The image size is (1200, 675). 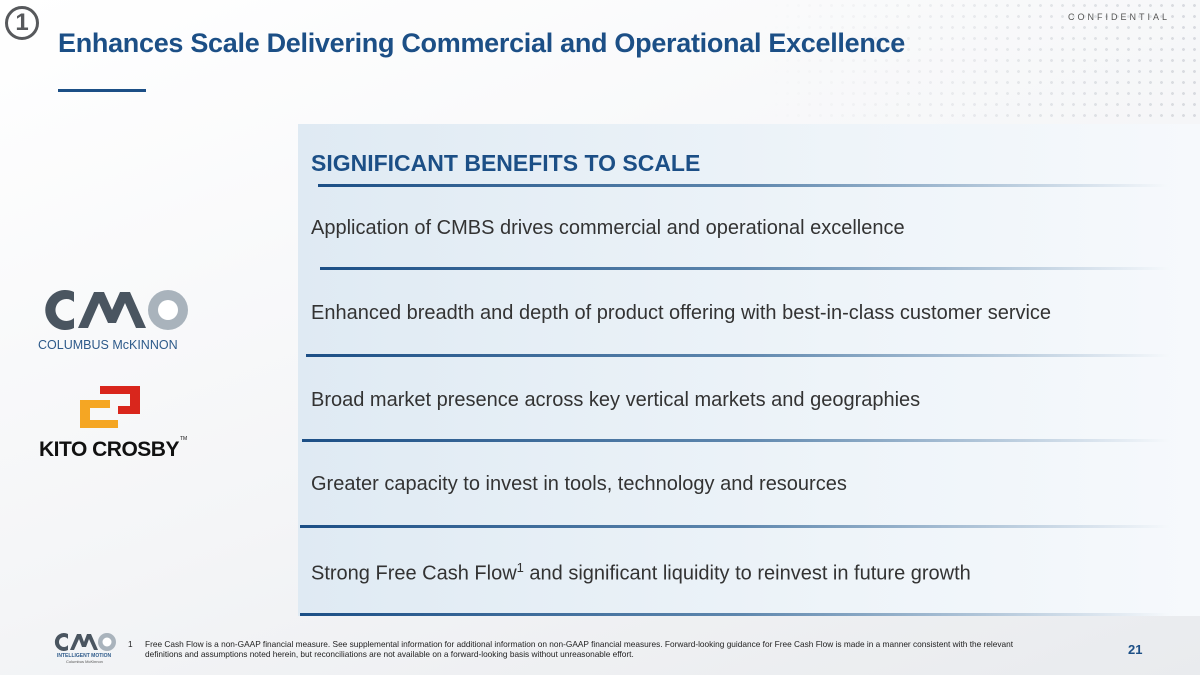 What do you see at coordinates (414, 573) in the screenshot?
I see `bullet-text: Strong Free Cash Flow` at bounding box center [414, 573].